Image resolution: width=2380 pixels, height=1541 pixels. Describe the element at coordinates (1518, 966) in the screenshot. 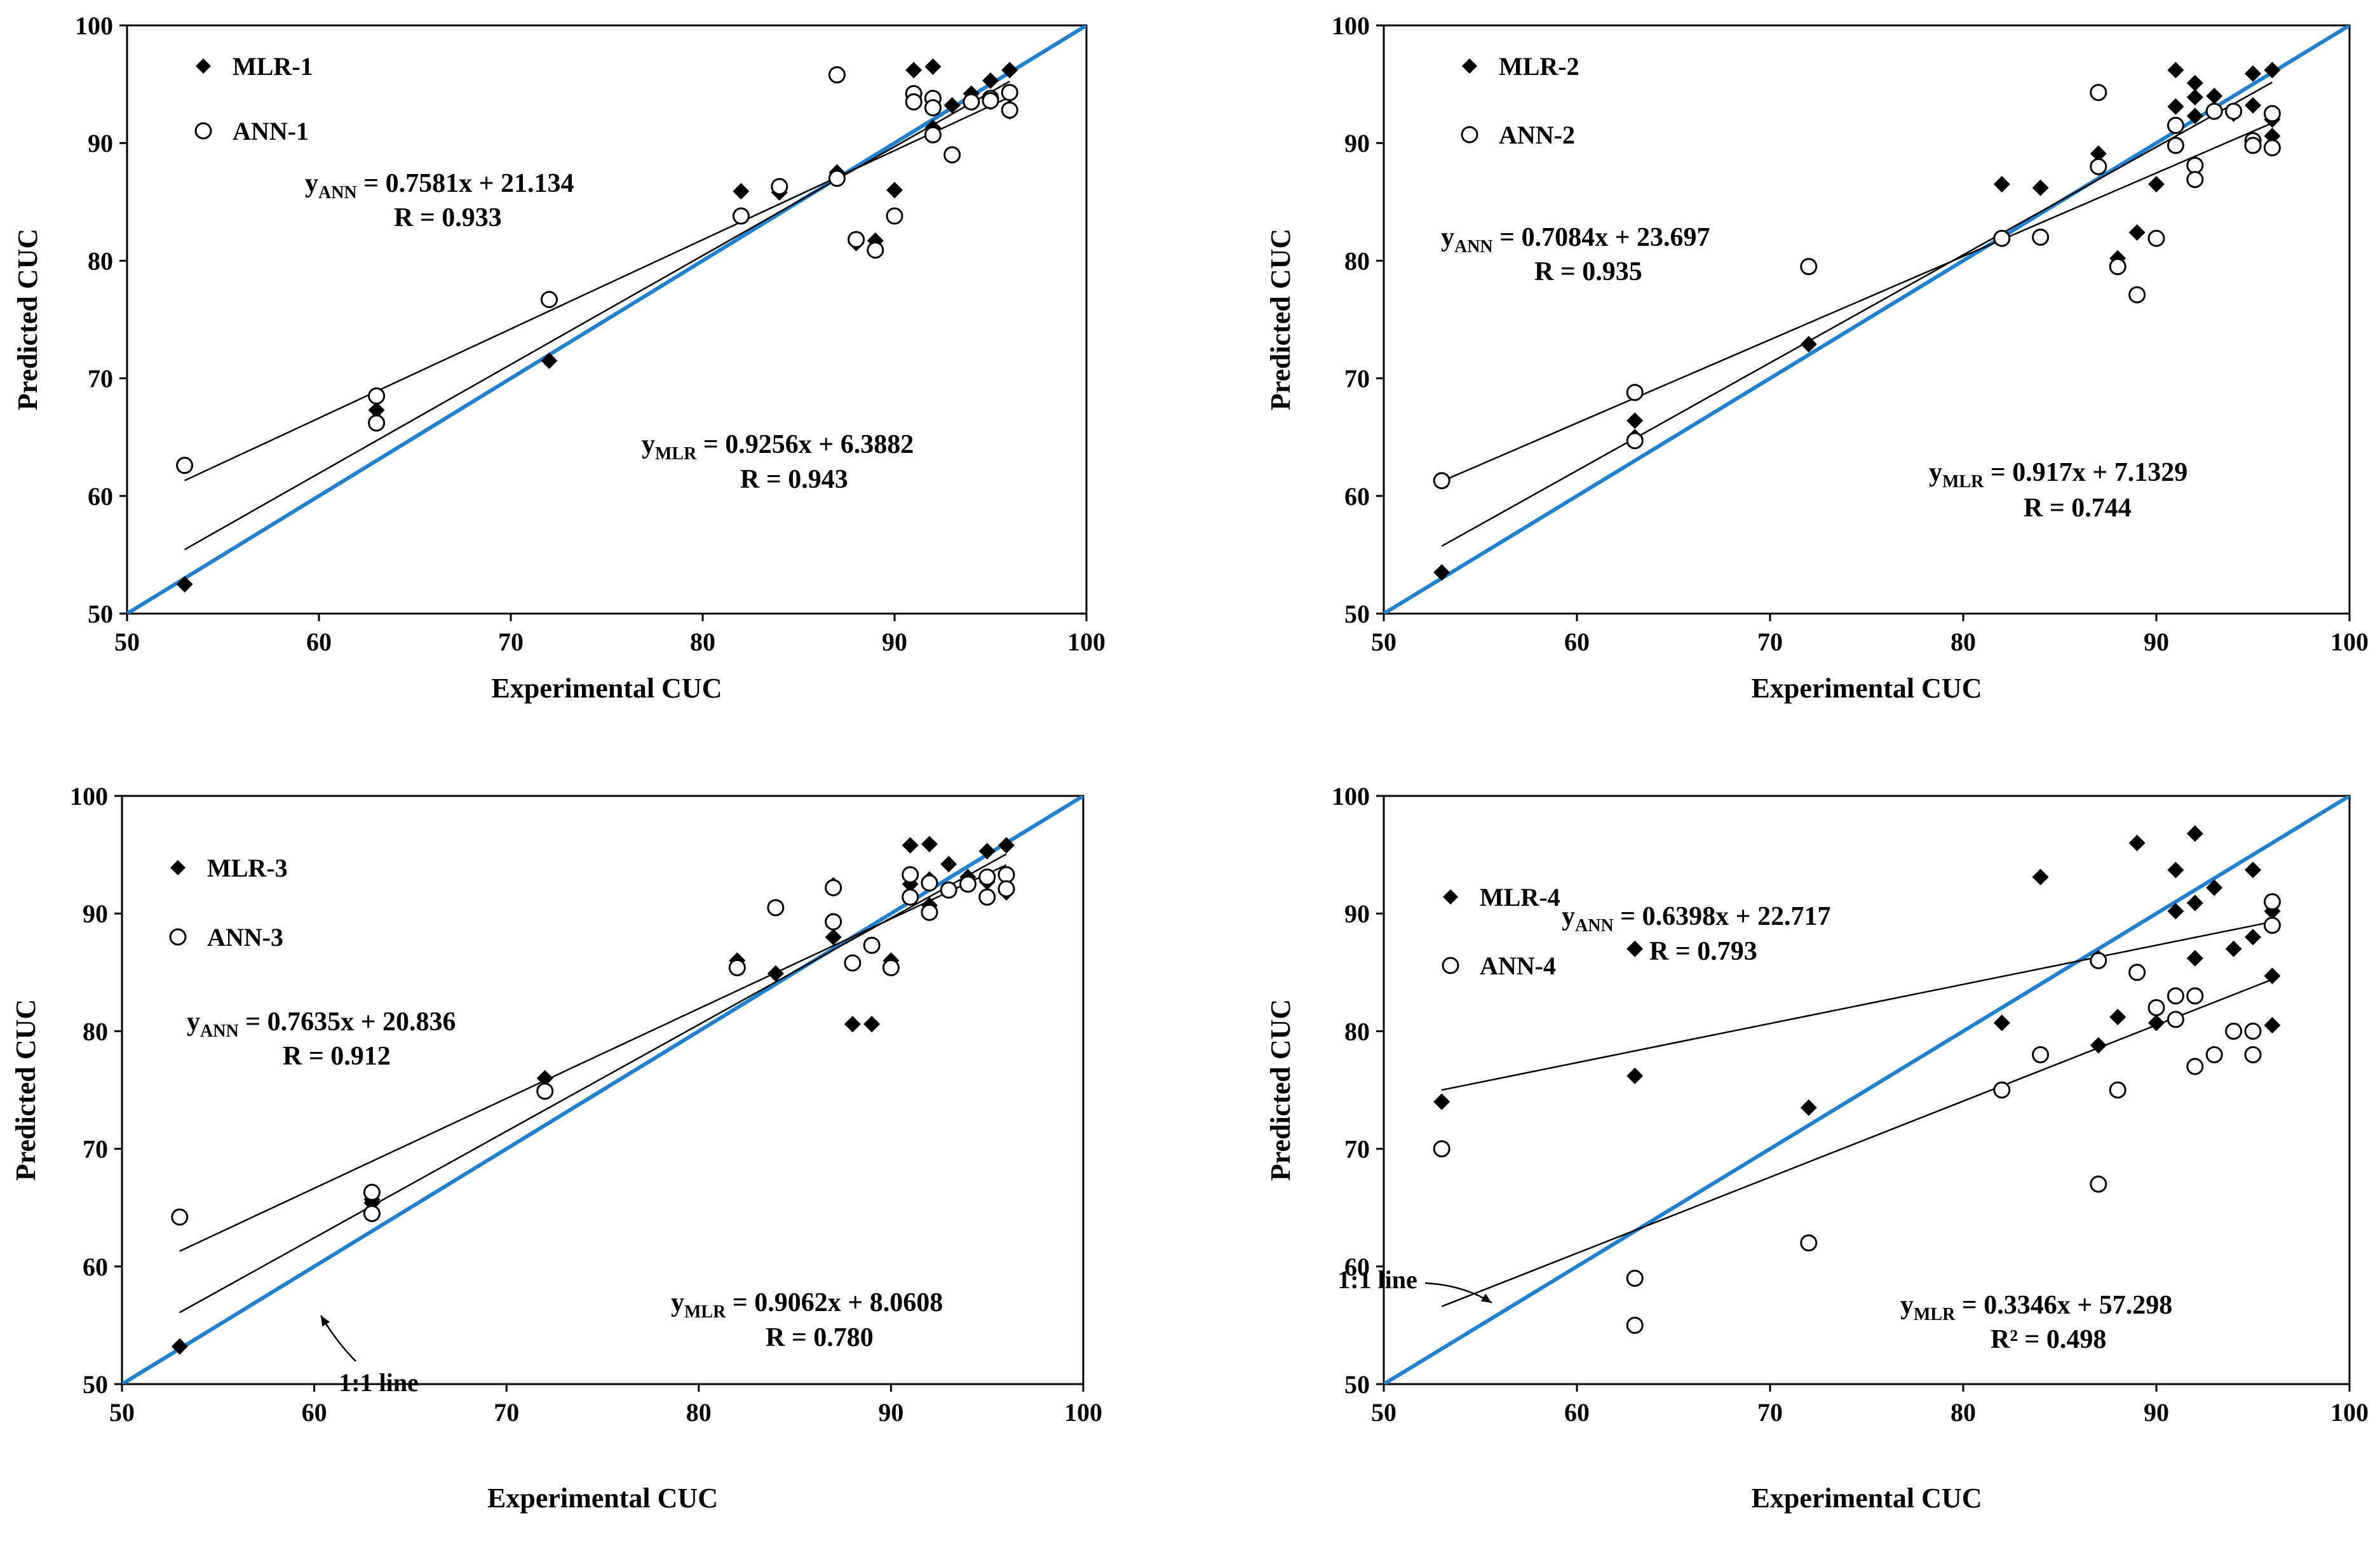

I see `legend-label: ANN-4` at that location.